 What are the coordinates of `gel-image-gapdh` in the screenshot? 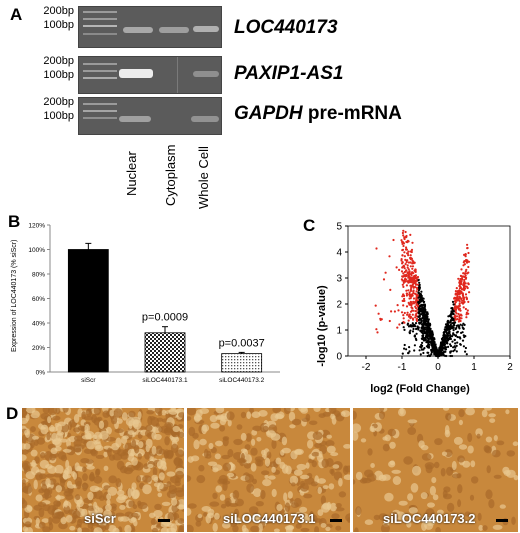 It's located at (150, 116).